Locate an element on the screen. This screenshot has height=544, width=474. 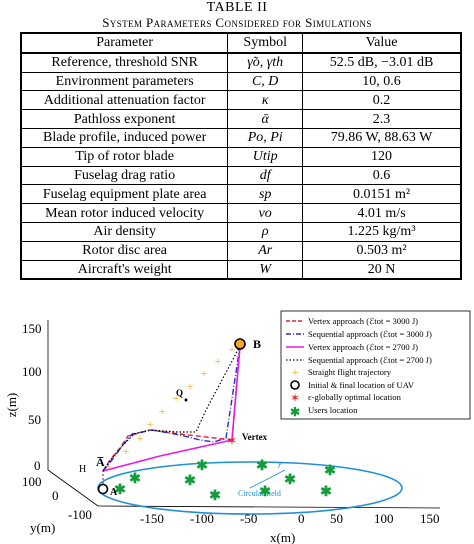
x-tick-neg150: -150 is located at coordinates (152, 518).